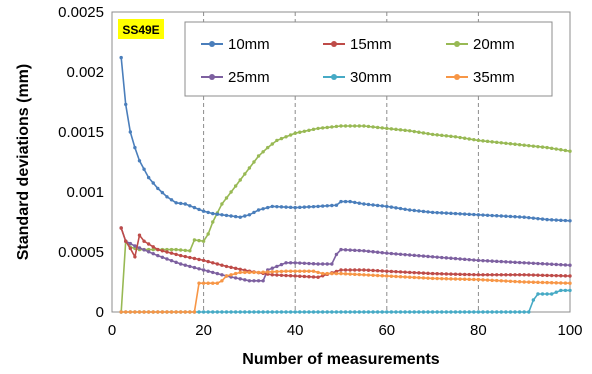  I want to click on legend-label: 30mm, so click(371, 77).